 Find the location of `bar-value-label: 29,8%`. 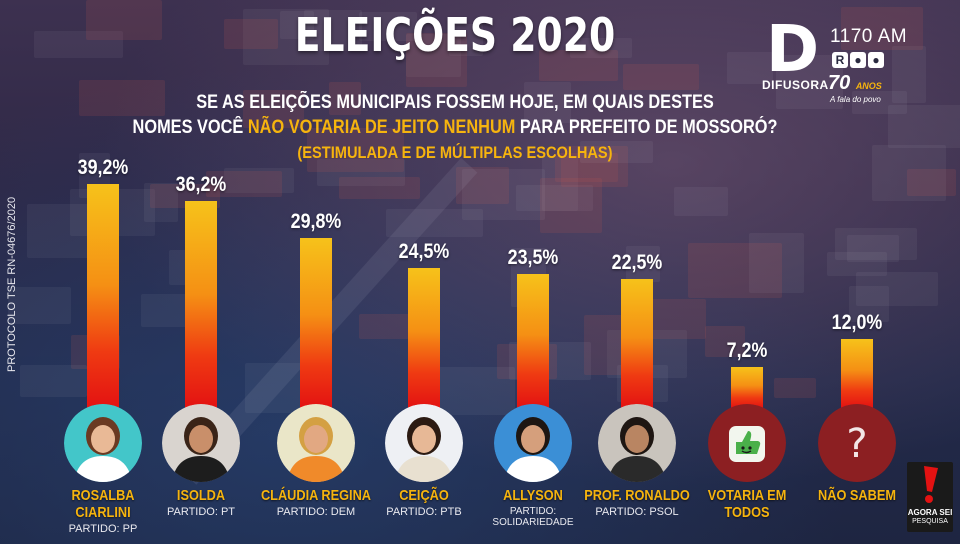

bar-value-label: 29,8% is located at coordinates (316, 221).